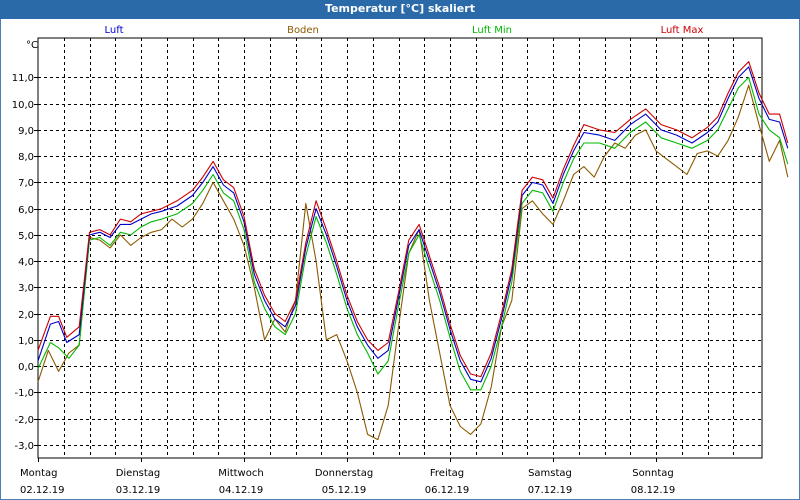 The width and height of the screenshot is (800, 500). I want to click on x-day-label: Freitag, so click(447, 473).